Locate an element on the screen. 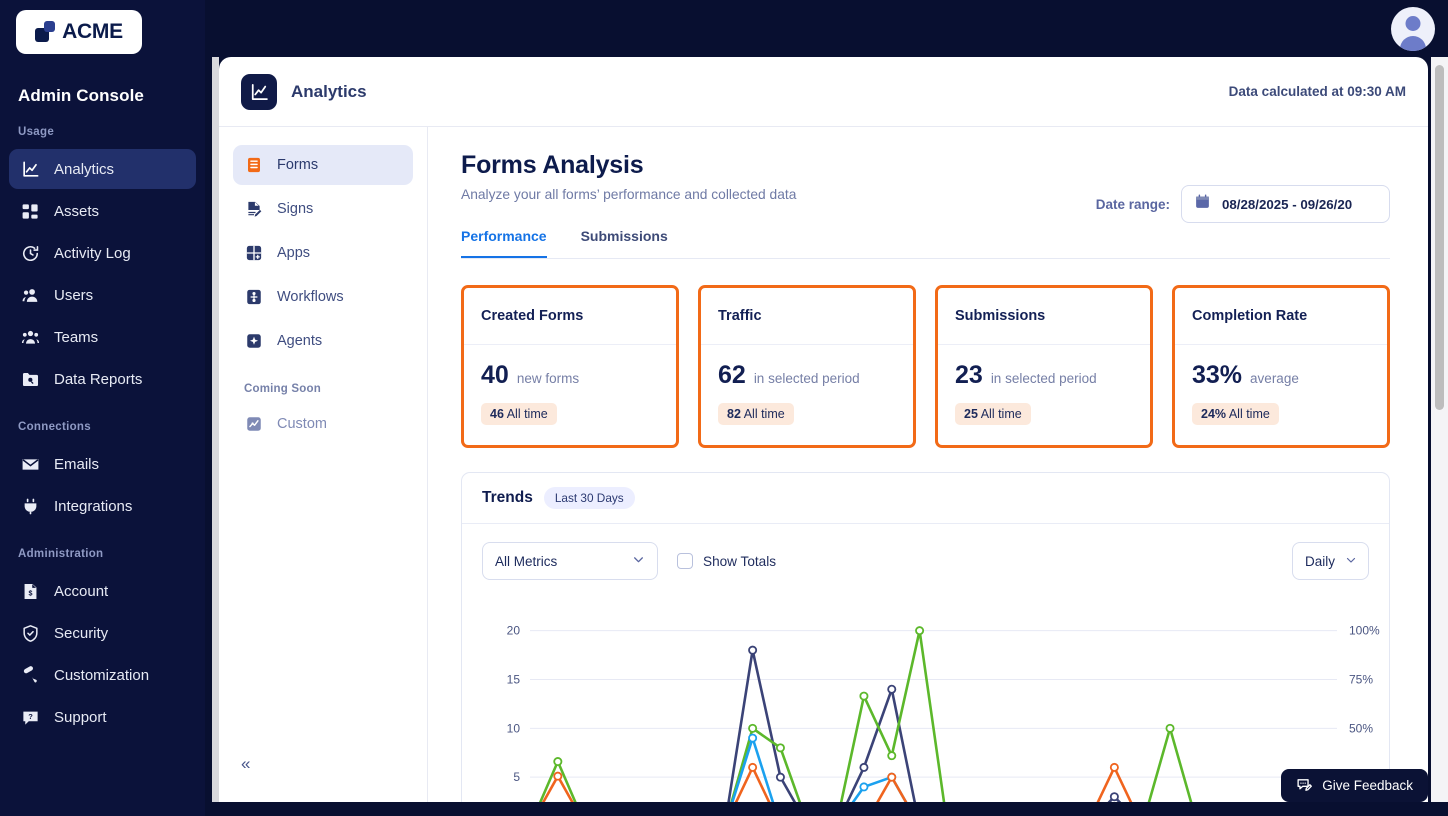 The width and height of the screenshot is (1448, 816). sidebar-item-account: $ Account is located at coordinates (102, 591).